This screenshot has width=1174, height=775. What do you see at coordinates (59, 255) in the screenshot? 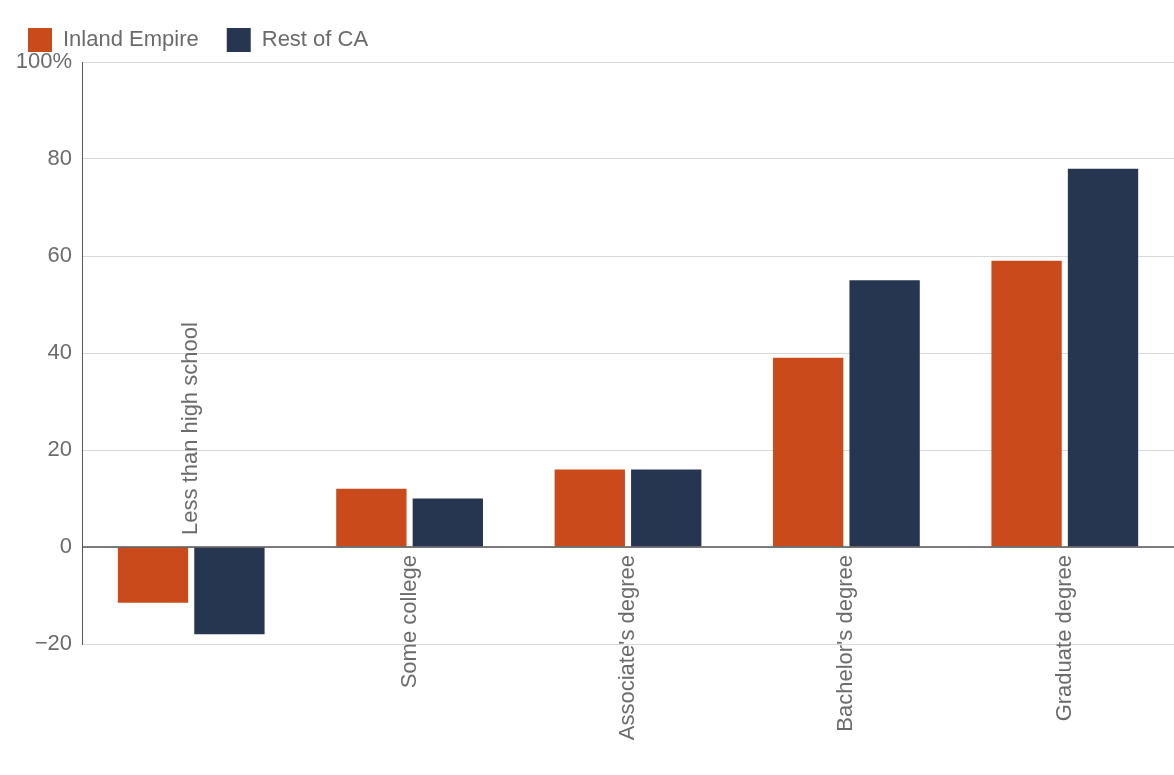
I see `y-tick-label: 60` at bounding box center [59, 255].